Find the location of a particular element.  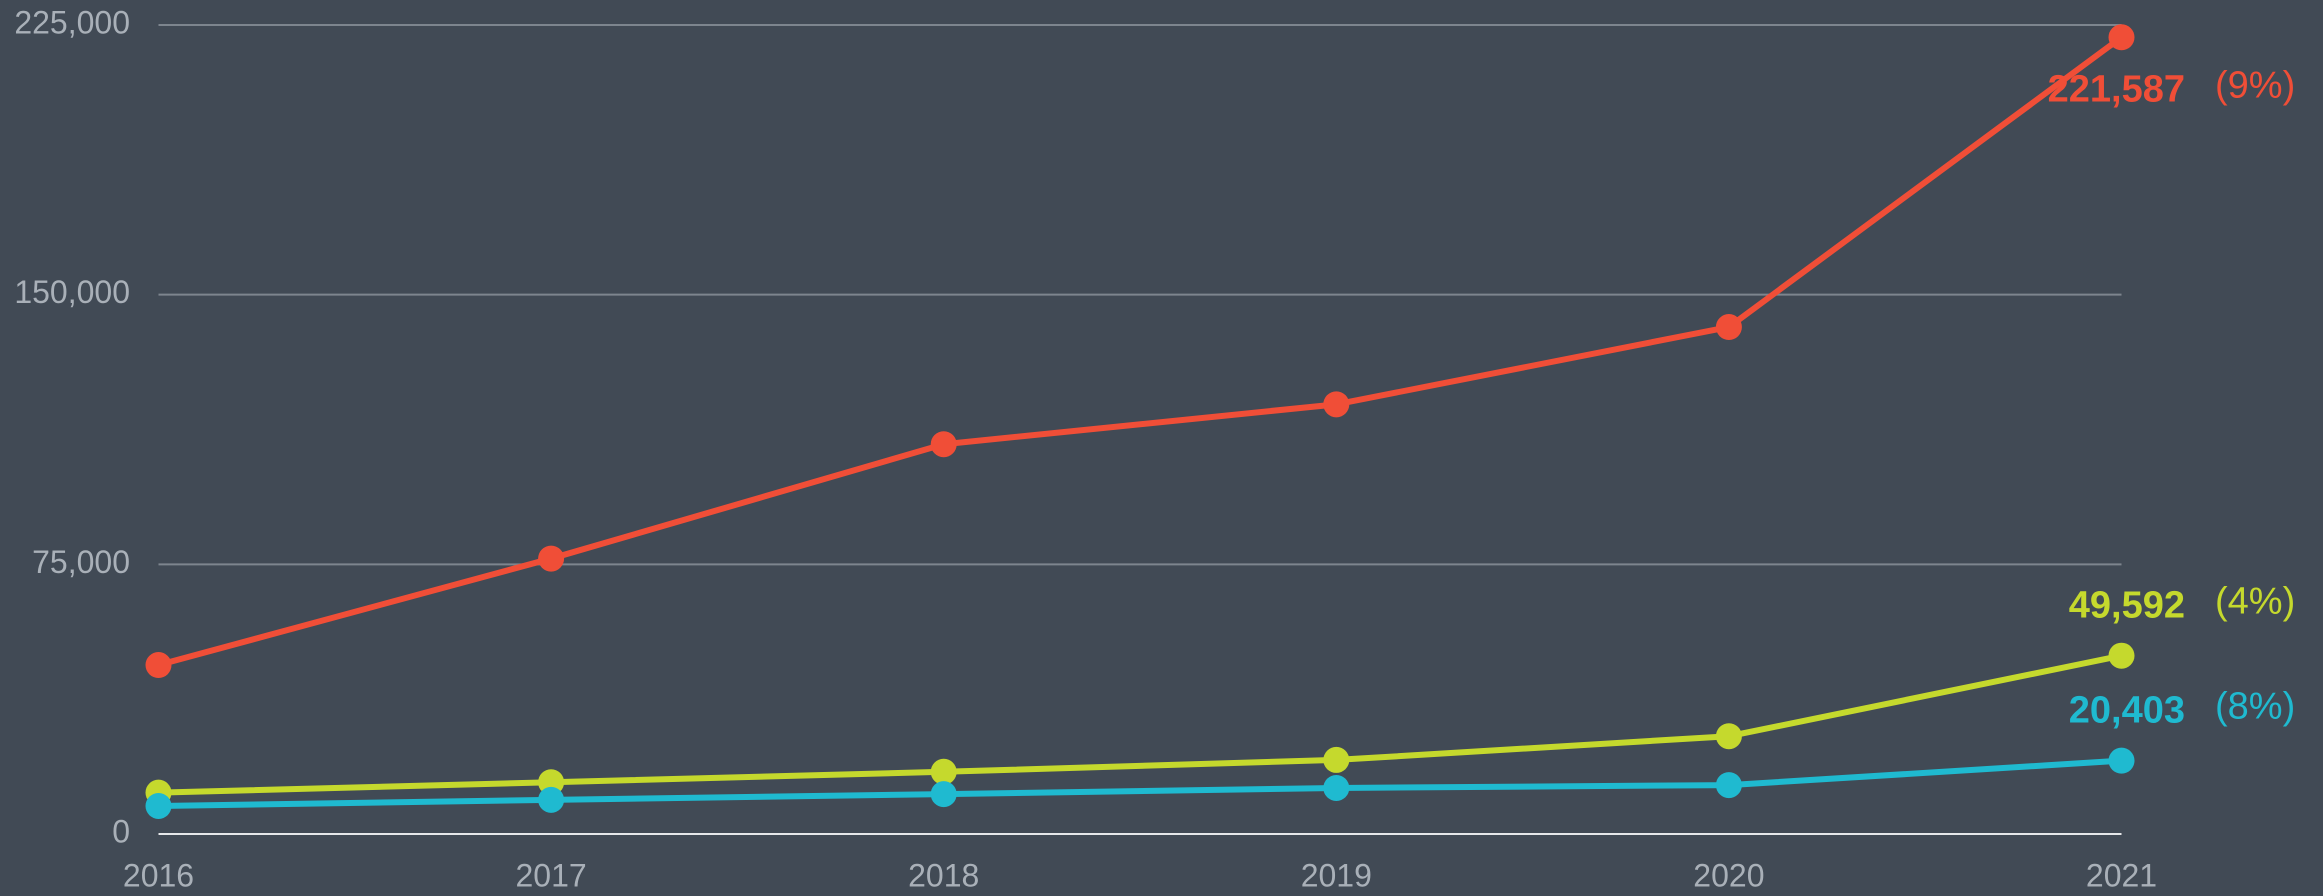

x-tick-label: 2018 is located at coordinates (943, 875).